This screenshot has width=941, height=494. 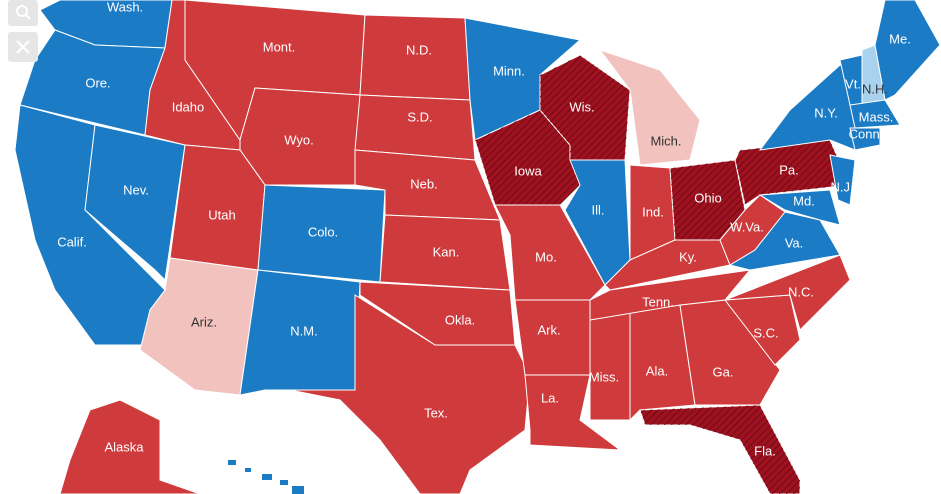 What do you see at coordinates (707, 197) in the screenshot?
I see `state-label: Ohio` at bounding box center [707, 197].